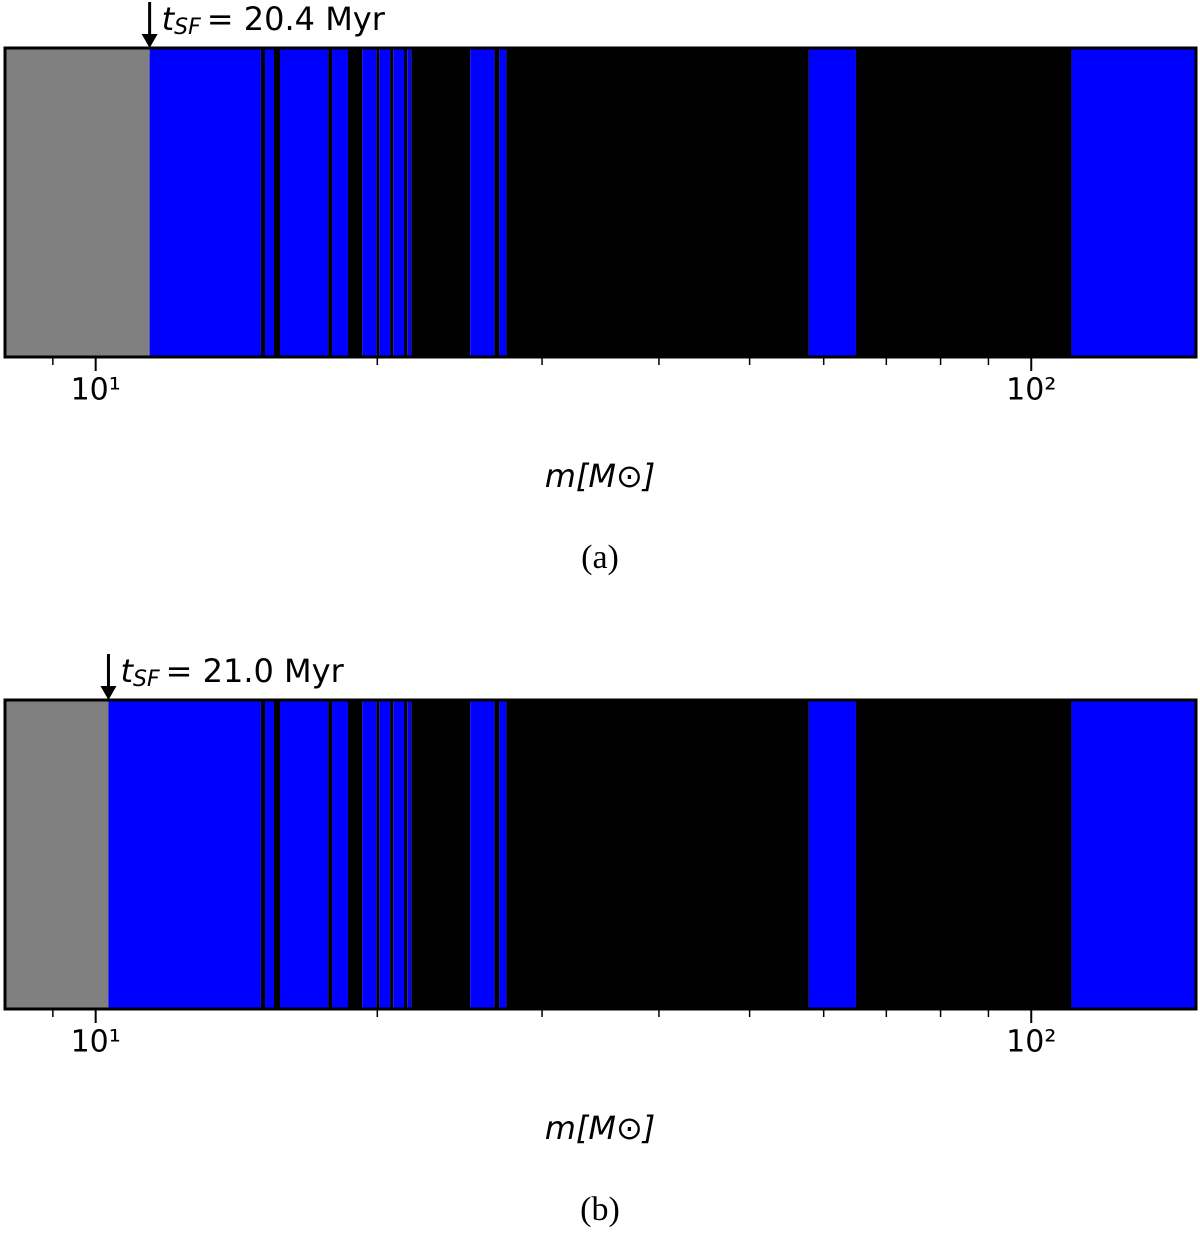 Image resolution: width=1200 pixels, height=1235 pixels. Describe the element at coordinates (600, 1209) in the screenshot. I see `caption: (b)` at that location.